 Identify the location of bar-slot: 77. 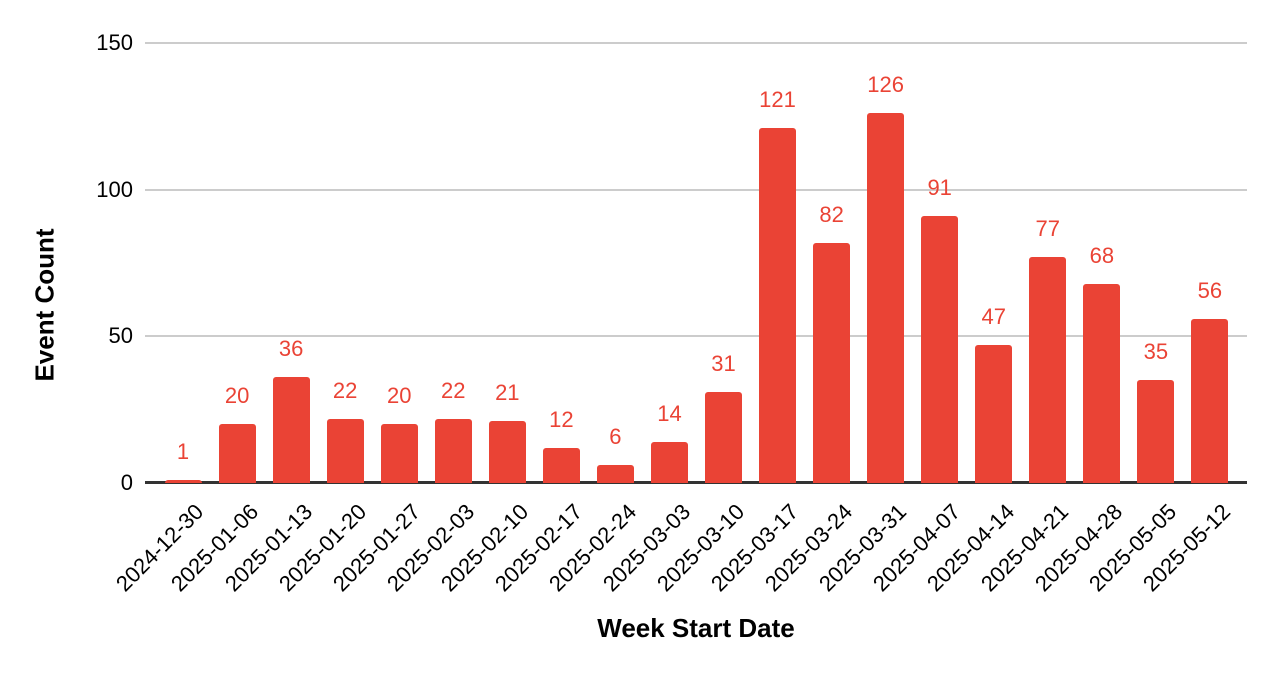
(1048, 263).